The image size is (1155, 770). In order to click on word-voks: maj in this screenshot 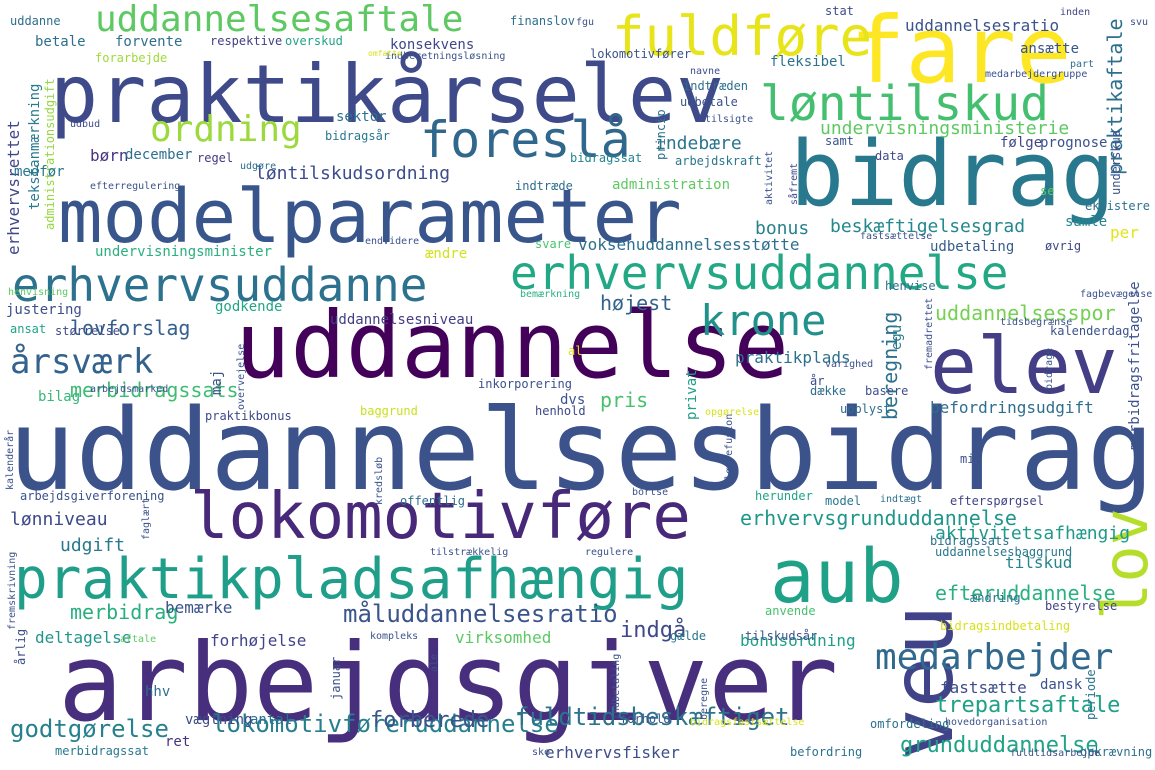, I will do `click(217, 382)`.